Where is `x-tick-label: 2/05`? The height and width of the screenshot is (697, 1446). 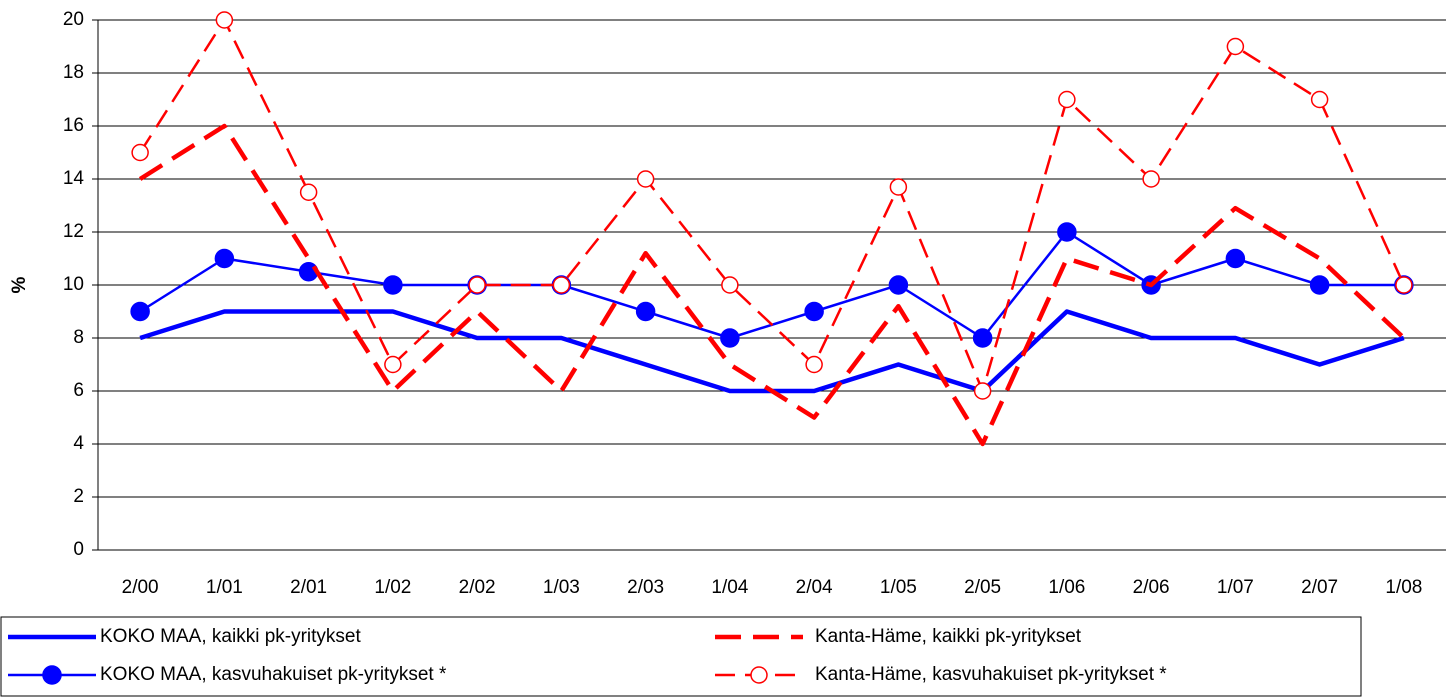 x-tick-label: 2/05 is located at coordinates (982, 587).